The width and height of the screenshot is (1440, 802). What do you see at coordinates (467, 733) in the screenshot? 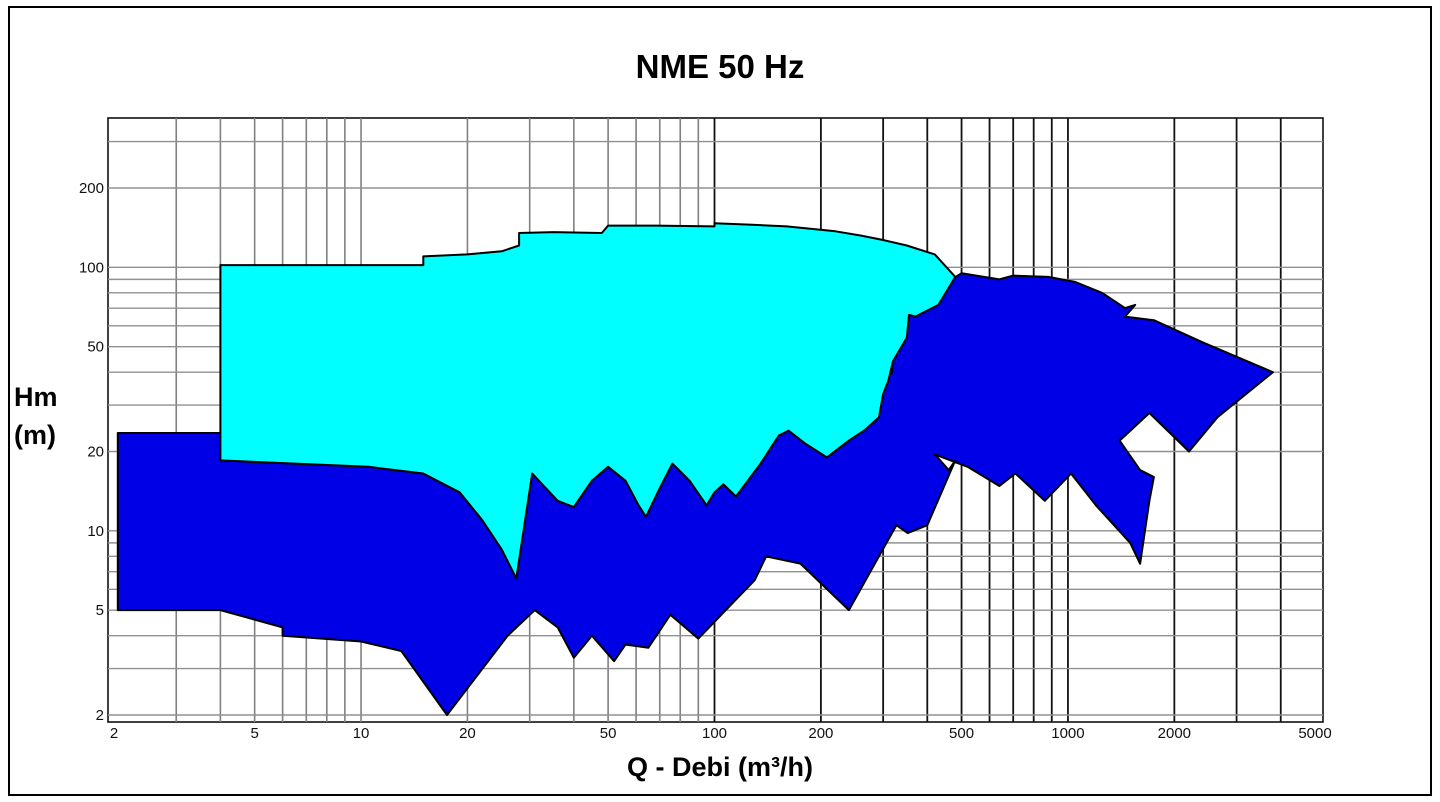
I see `x-tick-label: 20` at bounding box center [467, 733].